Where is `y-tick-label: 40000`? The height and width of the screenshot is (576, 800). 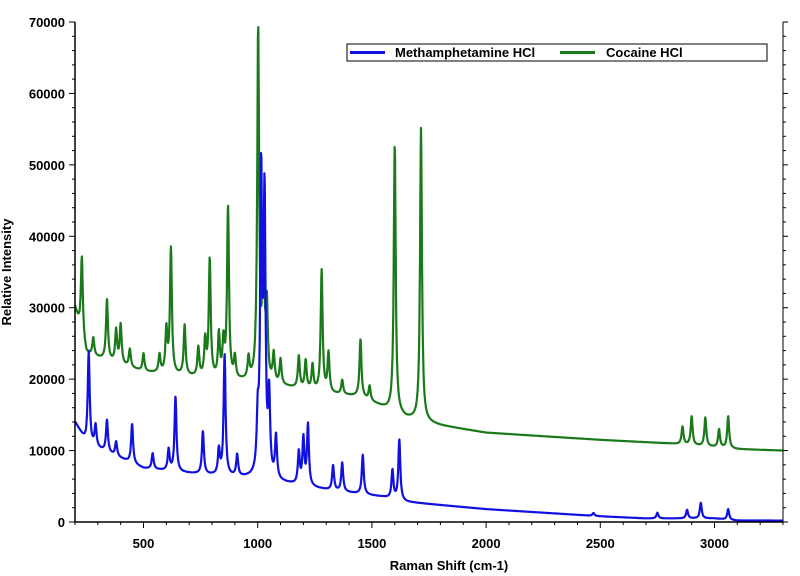
y-tick-label: 40000 is located at coordinates (47, 236).